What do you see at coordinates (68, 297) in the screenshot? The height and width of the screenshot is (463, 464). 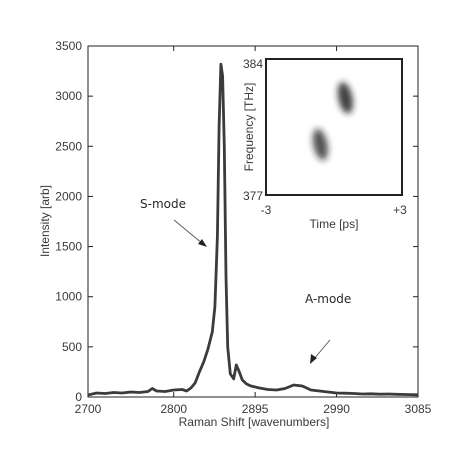 I see `y-tick-label: 1000` at bounding box center [68, 297].